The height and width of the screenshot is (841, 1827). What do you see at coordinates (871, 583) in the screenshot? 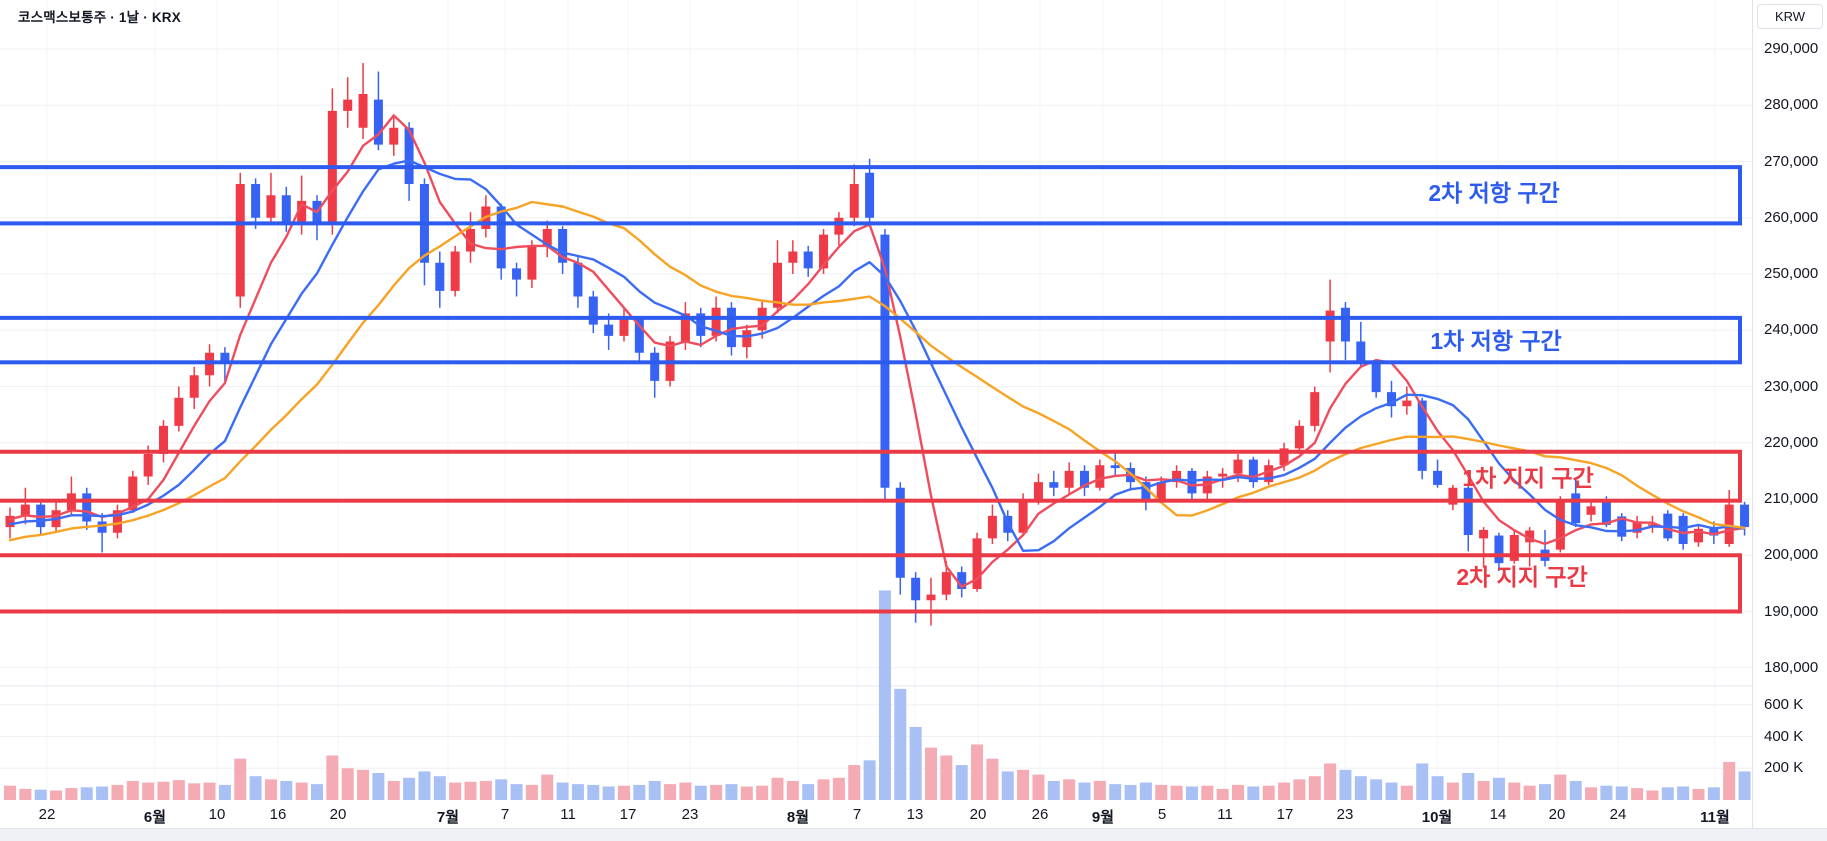
I see `support-2-zone-box` at bounding box center [871, 583].